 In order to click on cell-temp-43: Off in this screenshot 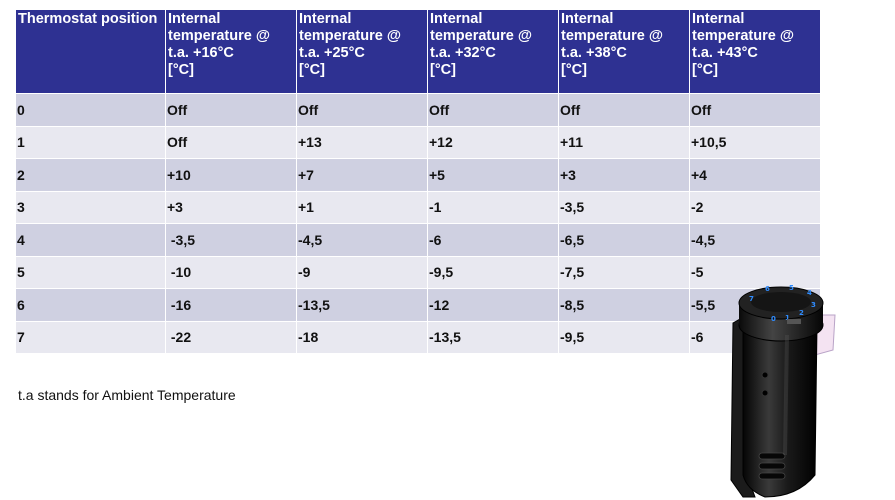, I will do `click(755, 109)`.